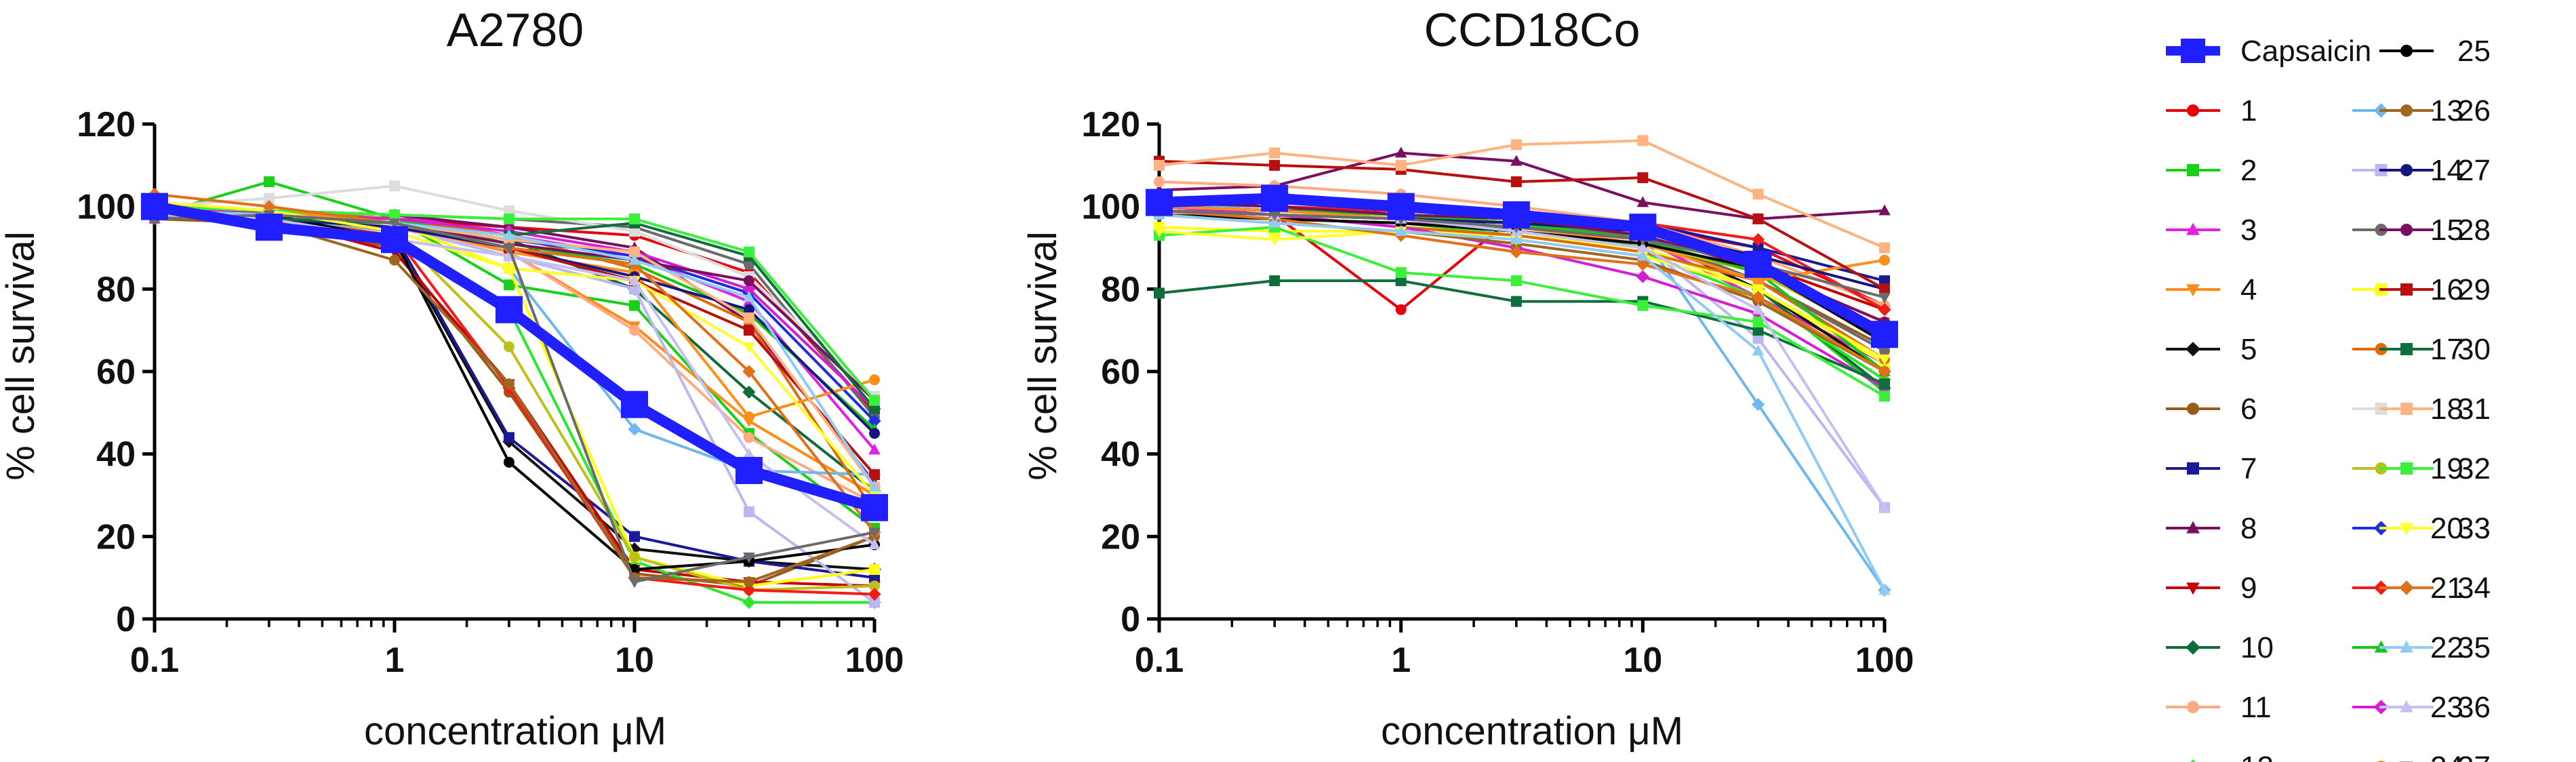  I want to click on legend-item-34: 34, so click(2435, 588).